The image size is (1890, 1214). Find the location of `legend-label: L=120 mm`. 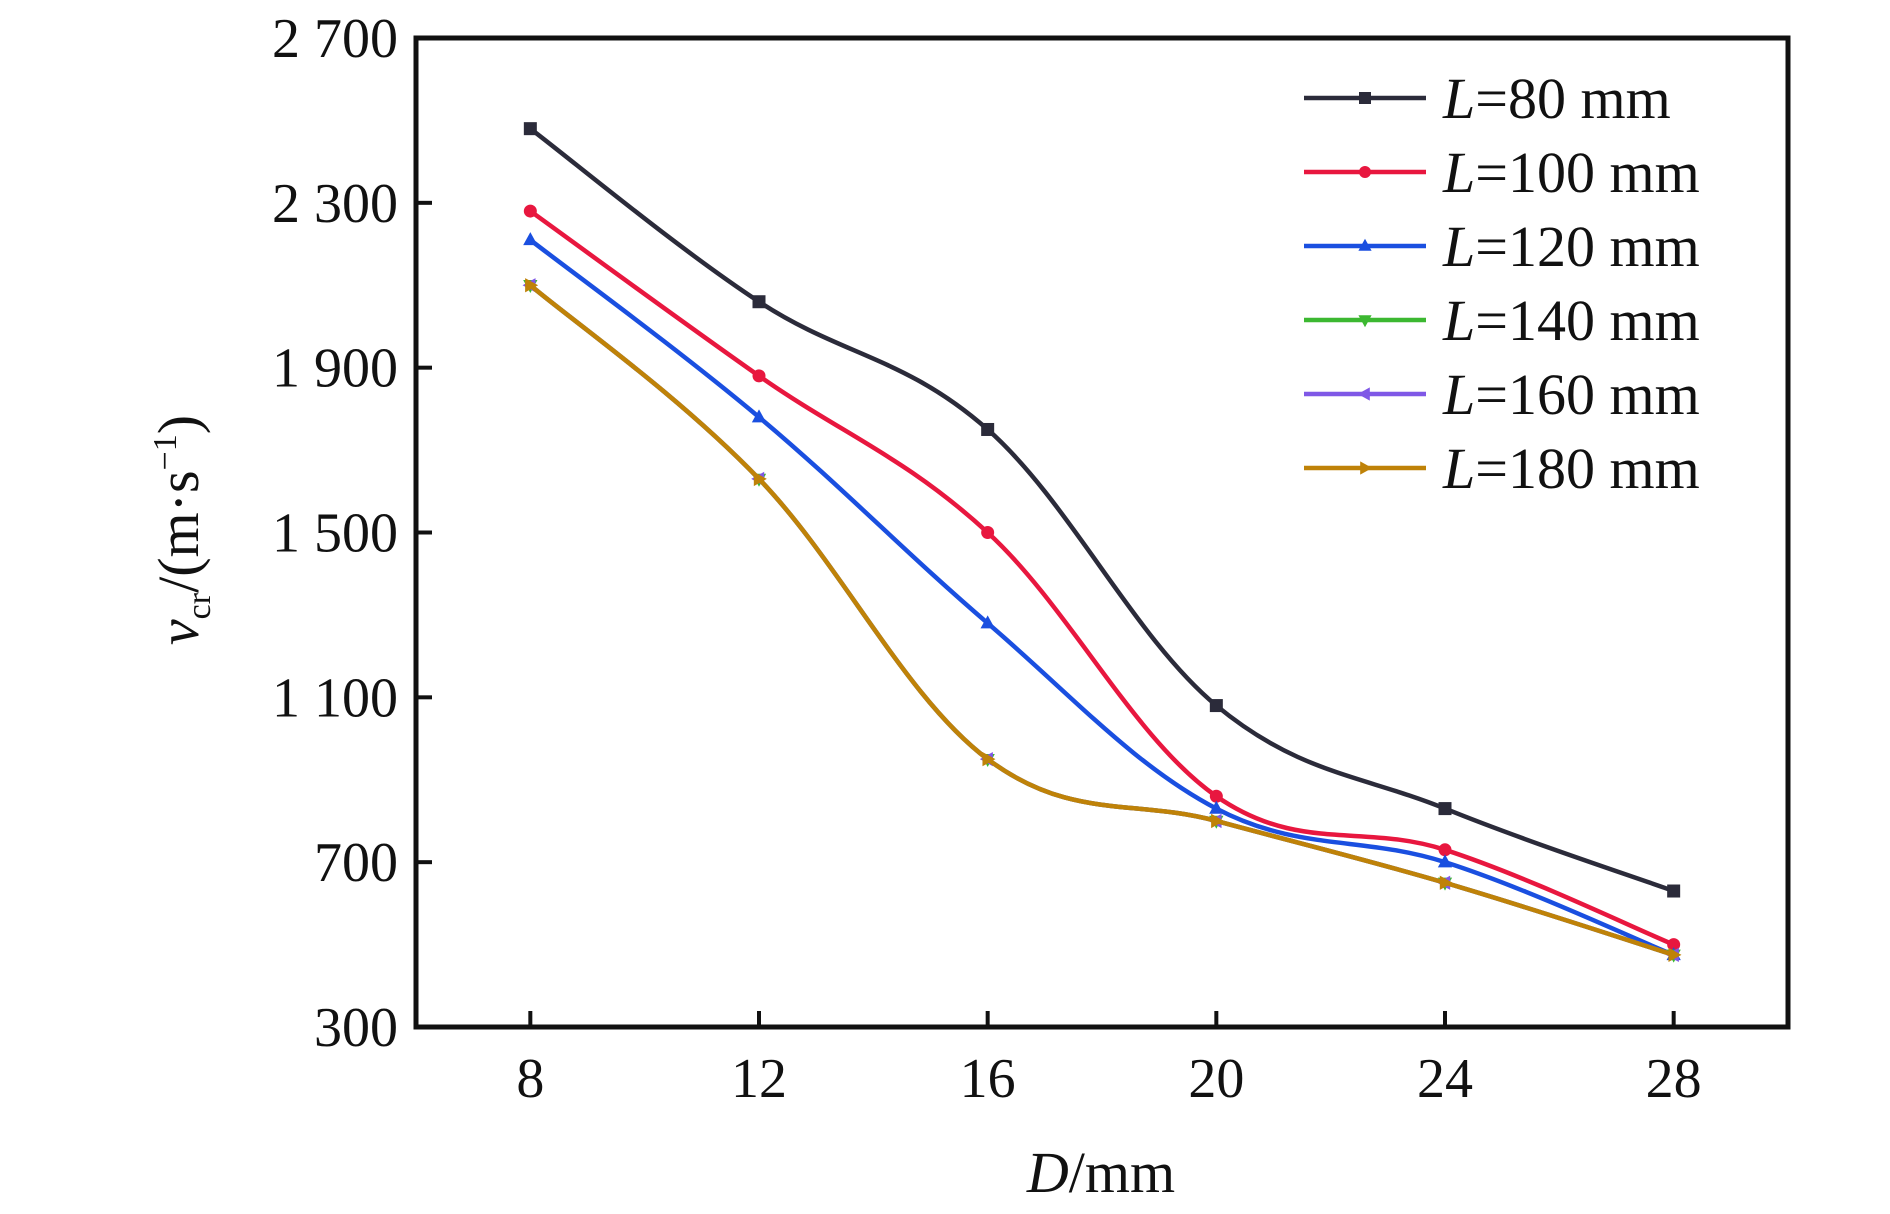

legend-label: L=120 mm is located at coordinates (1571, 246).